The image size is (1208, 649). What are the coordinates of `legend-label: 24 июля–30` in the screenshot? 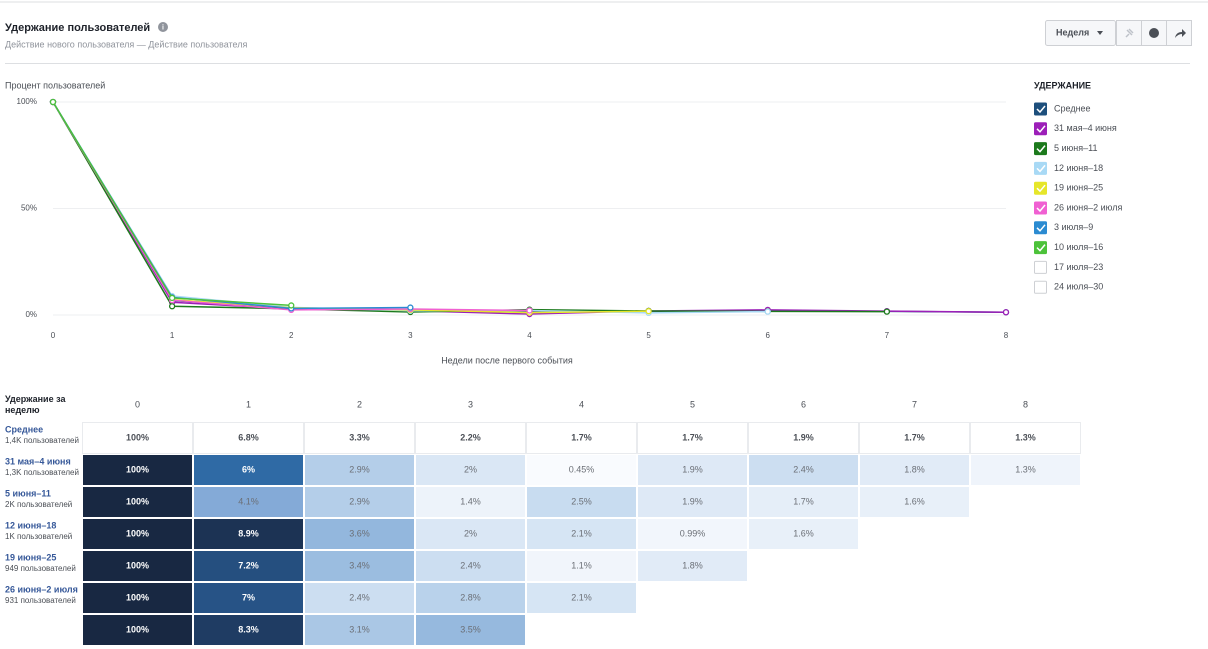 It's located at (1078, 287).